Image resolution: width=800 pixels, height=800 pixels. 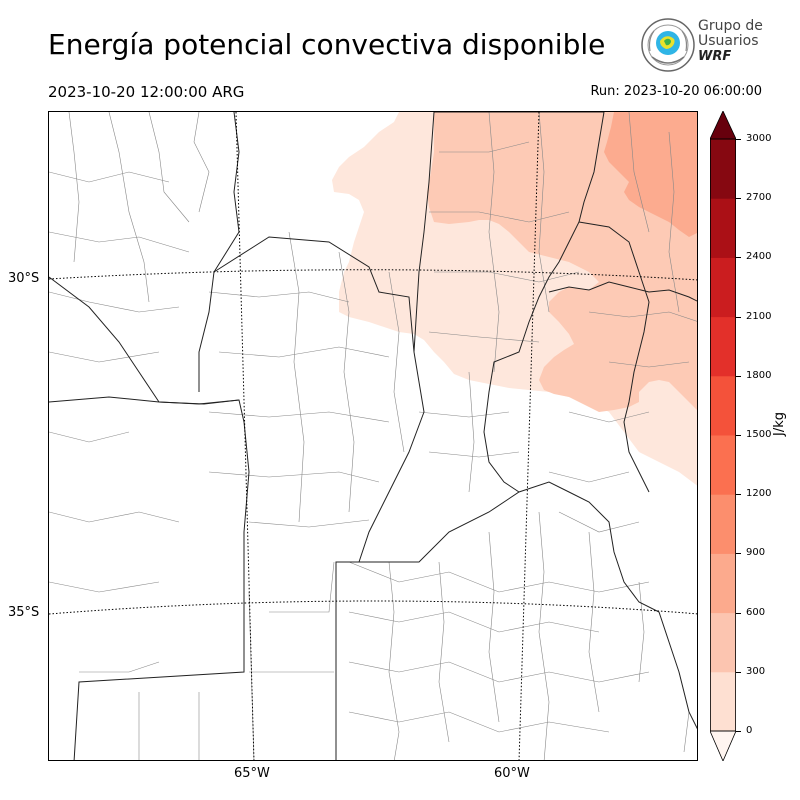 I want to click on lon-label-60w: 60°W, so click(x=512, y=773).